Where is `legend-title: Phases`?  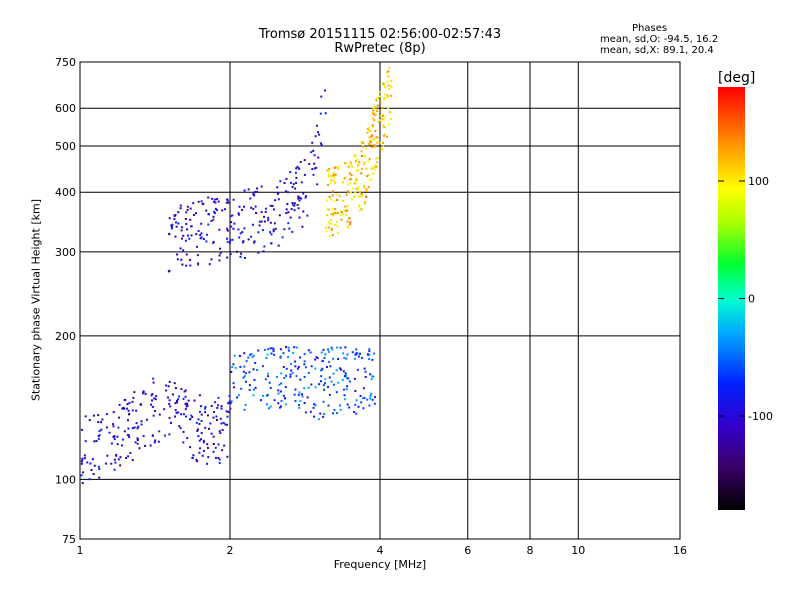 legend-title: Phases is located at coordinates (650, 28).